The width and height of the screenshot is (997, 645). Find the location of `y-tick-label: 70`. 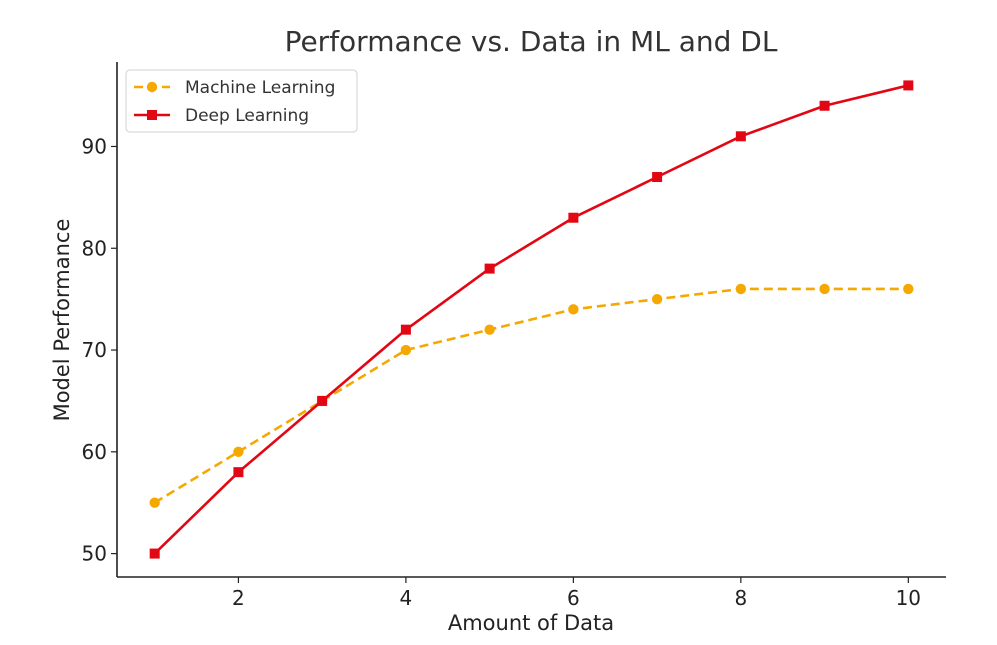

y-tick-label: 70 is located at coordinates (94, 350).